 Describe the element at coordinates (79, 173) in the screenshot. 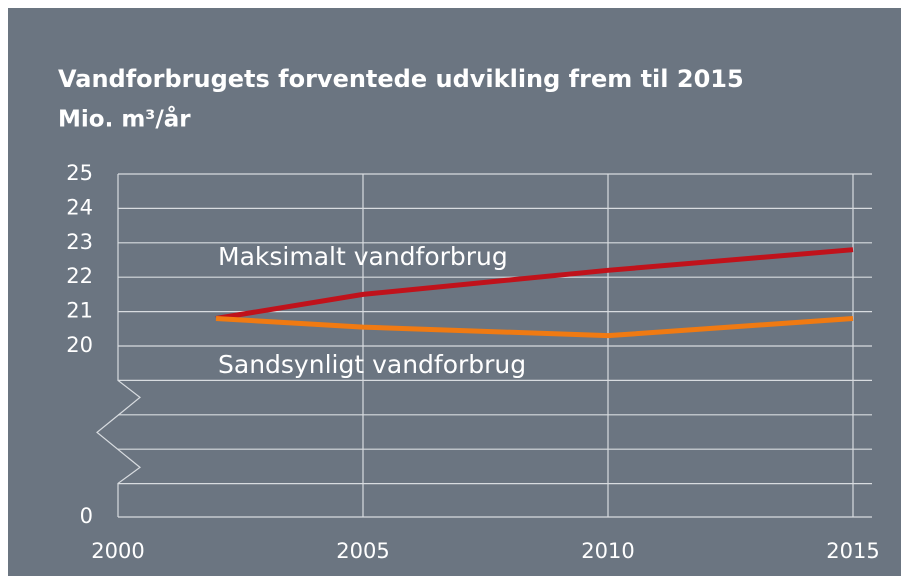

I see `y-tick-label: 25` at that location.